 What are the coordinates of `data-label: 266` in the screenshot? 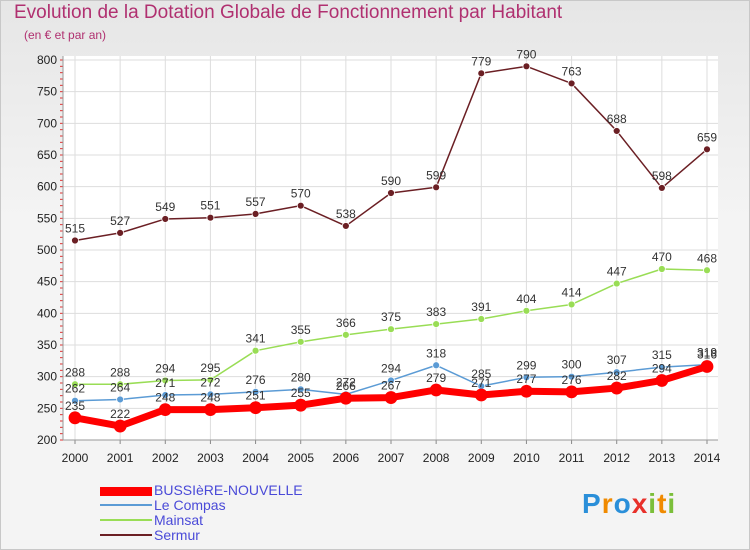 It's located at (346, 386).